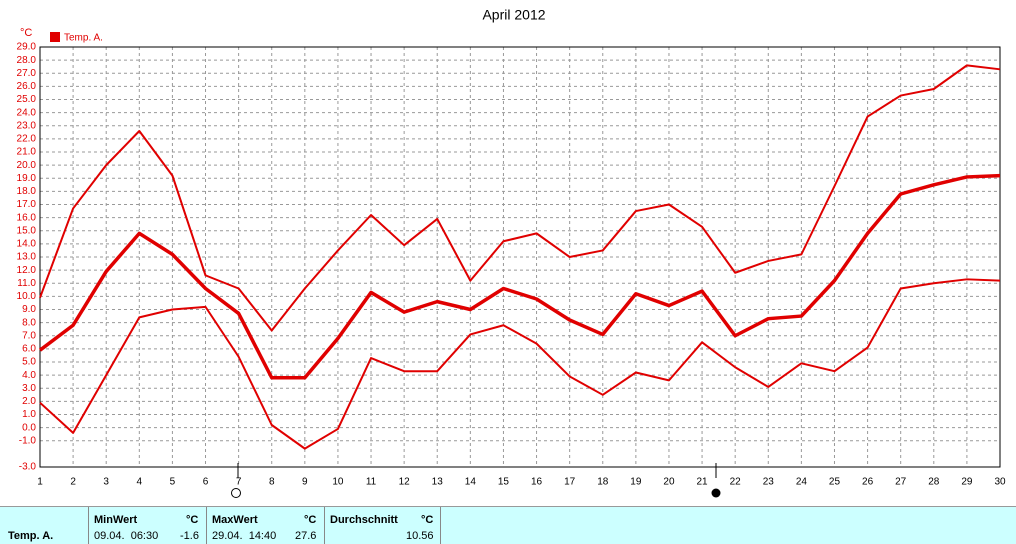 This screenshot has height=544, width=1016. I want to click on y-tick-label: 8.0, so click(29, 322).